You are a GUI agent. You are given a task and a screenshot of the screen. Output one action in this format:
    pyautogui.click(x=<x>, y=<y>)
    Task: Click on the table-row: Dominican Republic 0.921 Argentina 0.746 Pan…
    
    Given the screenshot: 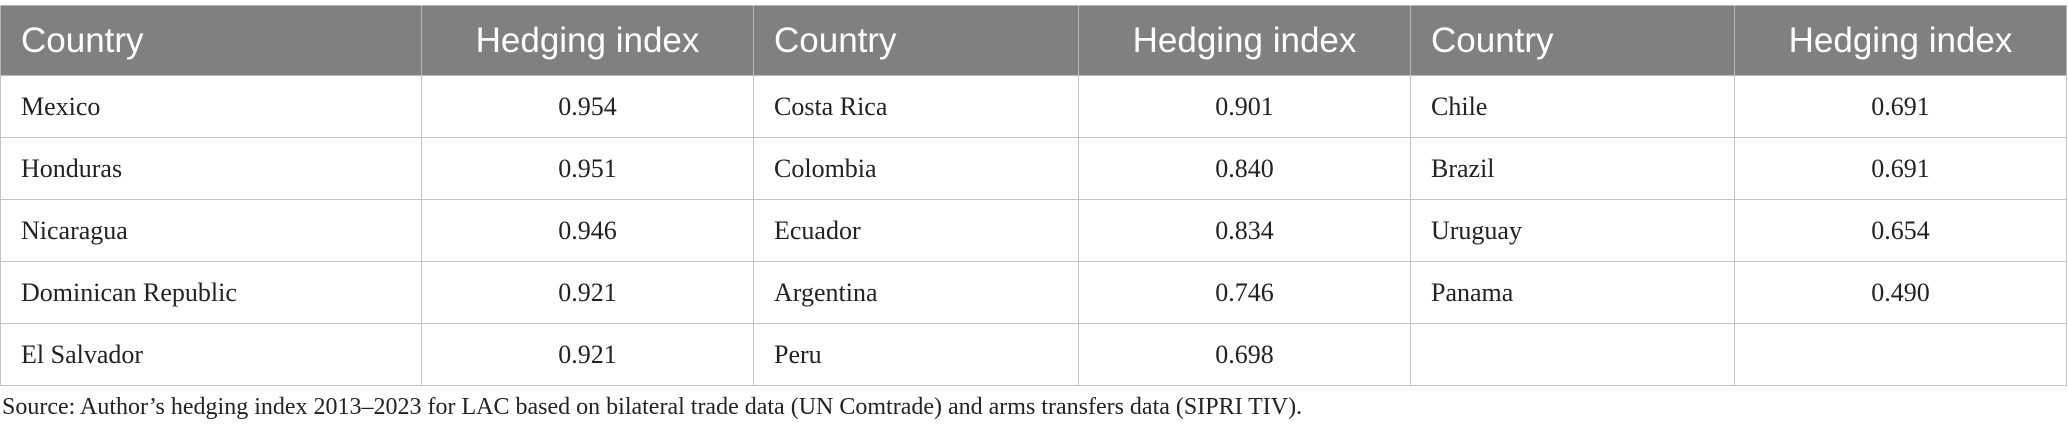 What is the action you would take?
    pyautogui.click(x=1033, y=292)
    